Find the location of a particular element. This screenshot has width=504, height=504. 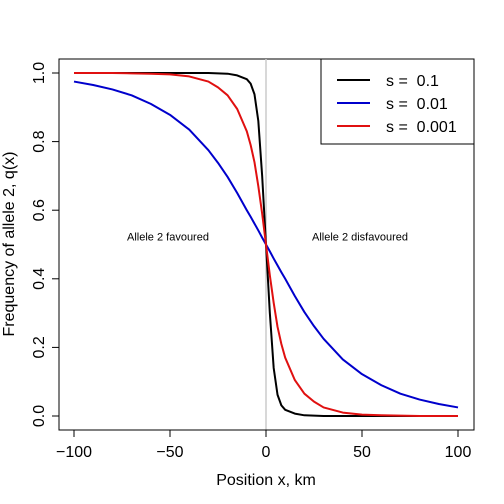

x-axis: −100 −50 0 50 100 is located at coordinates (264, 445).